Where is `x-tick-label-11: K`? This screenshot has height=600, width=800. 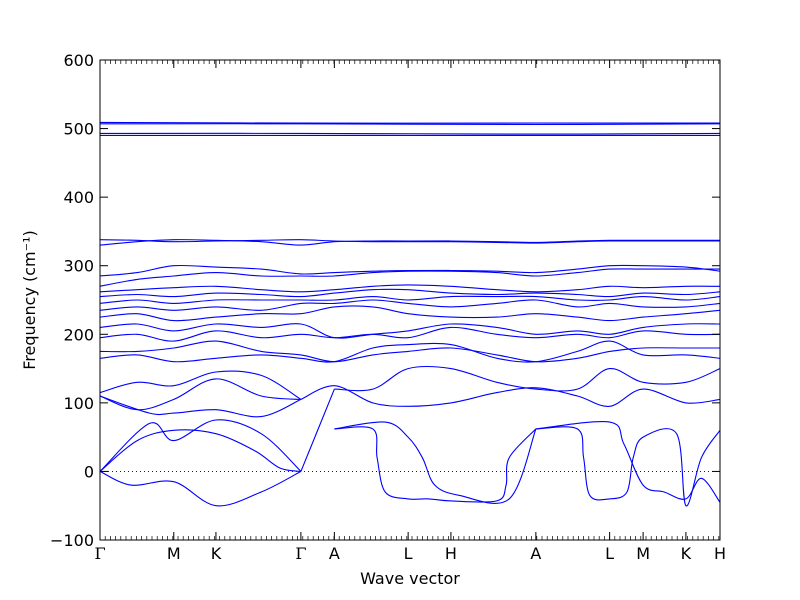 x-tick-label-11: K is located at coordinates (686, 553).